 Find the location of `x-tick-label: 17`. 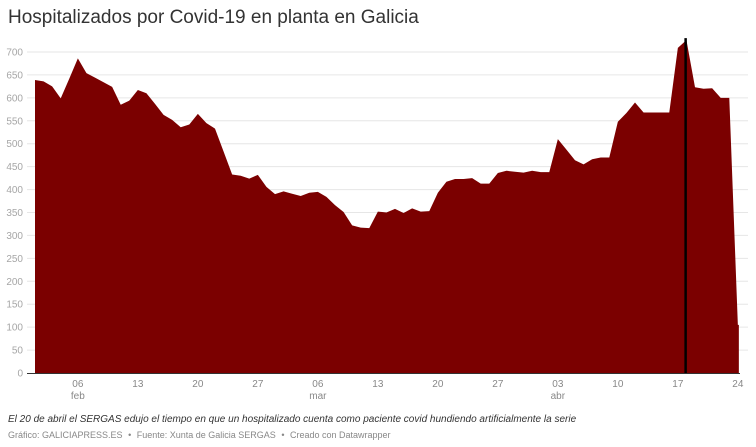

x-tick-label: 17 is located at coordinates (678, 384).